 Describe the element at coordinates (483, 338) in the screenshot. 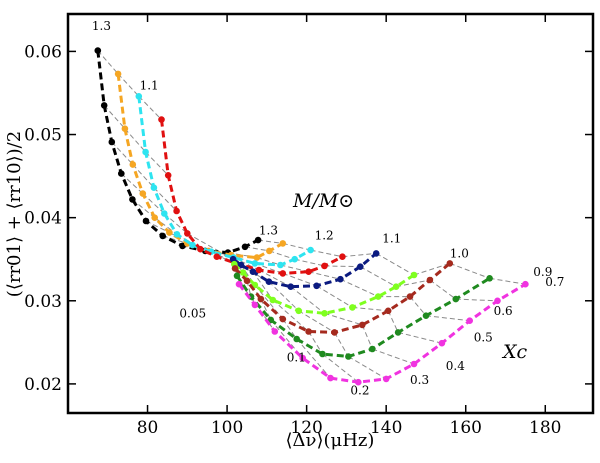

I see `xc-label: 0.5` at that location.